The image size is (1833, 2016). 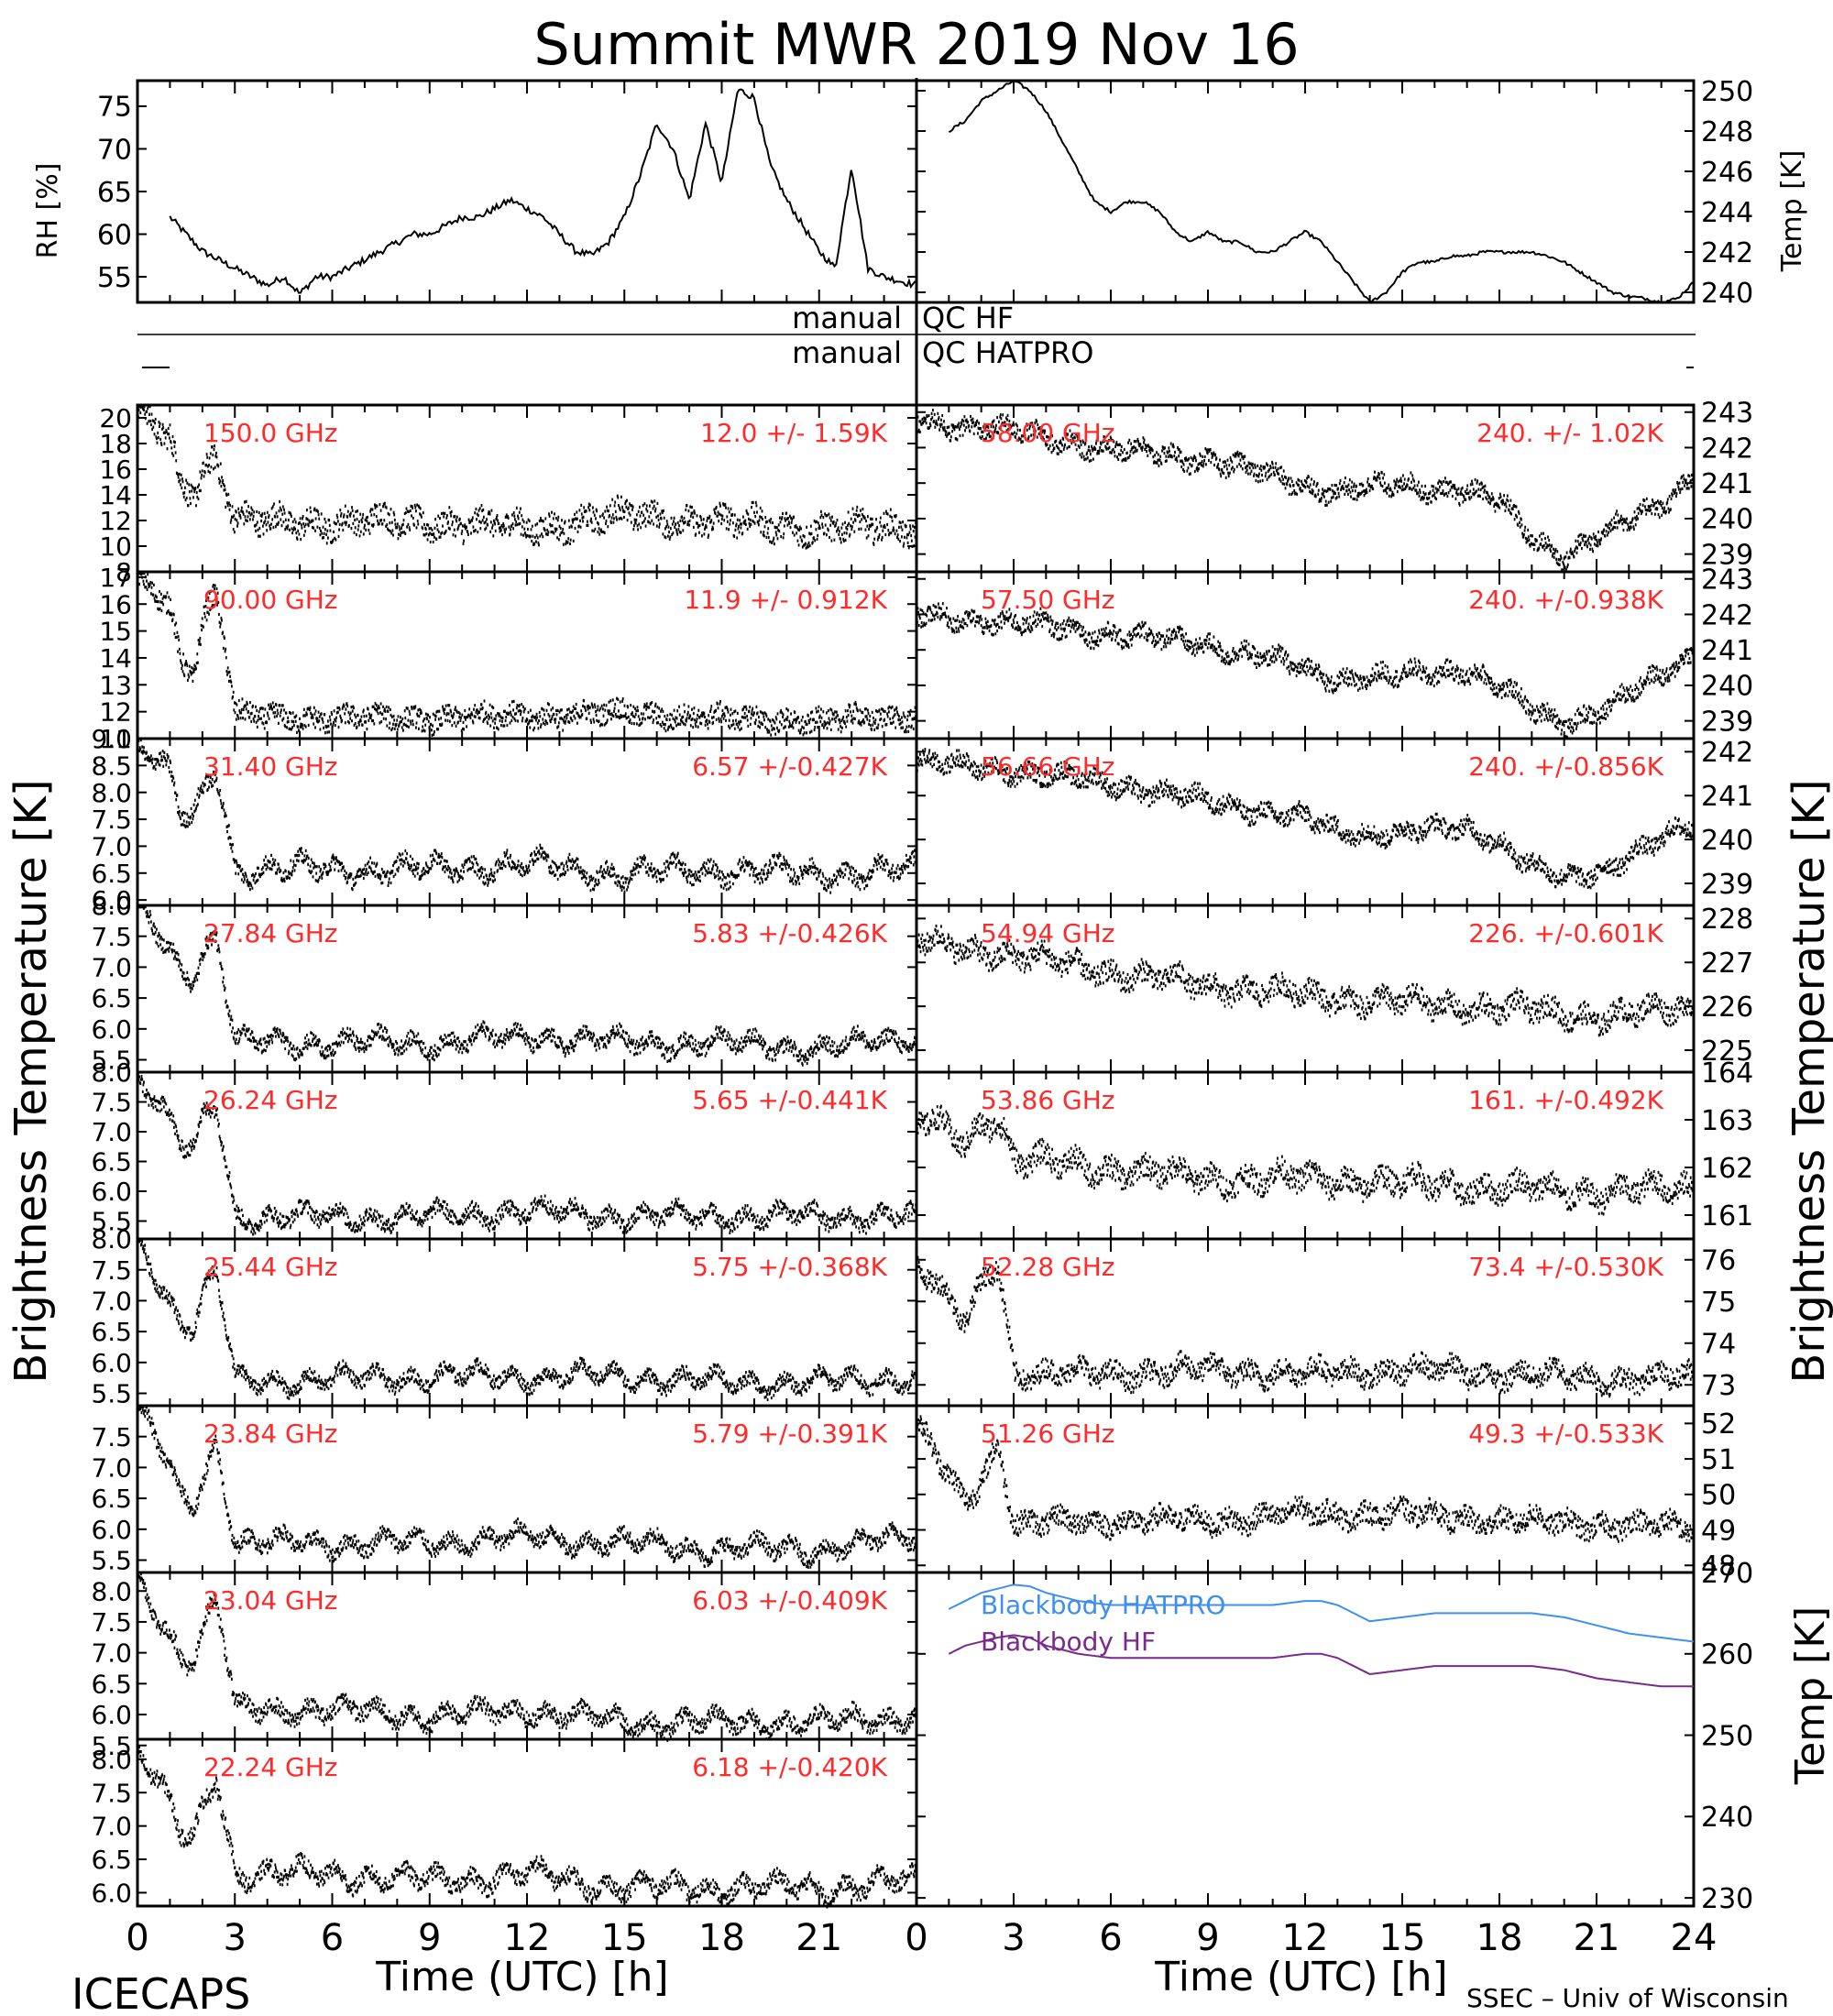 I want to click on channel-panel-c27-ytick-label: 8.0, so click(x=111, y=906).